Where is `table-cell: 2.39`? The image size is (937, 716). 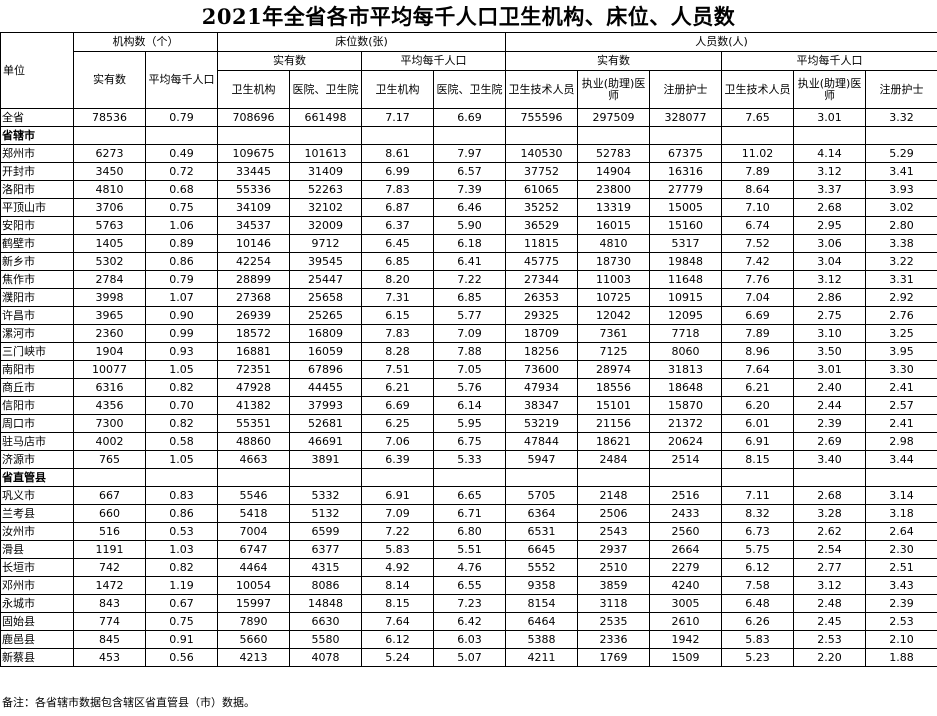 table-cell: 2.39 is located at coordinates (830, 423).